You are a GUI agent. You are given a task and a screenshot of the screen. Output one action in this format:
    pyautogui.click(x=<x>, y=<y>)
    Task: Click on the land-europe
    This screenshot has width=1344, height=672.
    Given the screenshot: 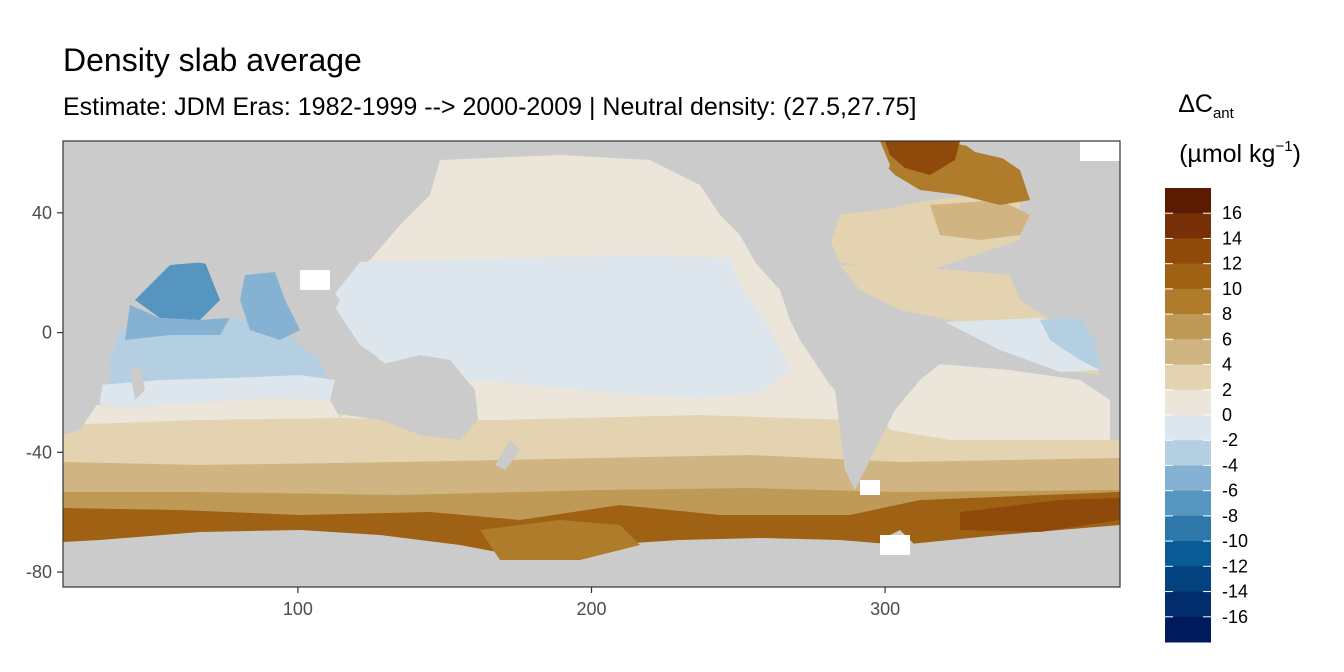 What is the action you would take?
    pyautogui.click(x=1070, y=232)
    